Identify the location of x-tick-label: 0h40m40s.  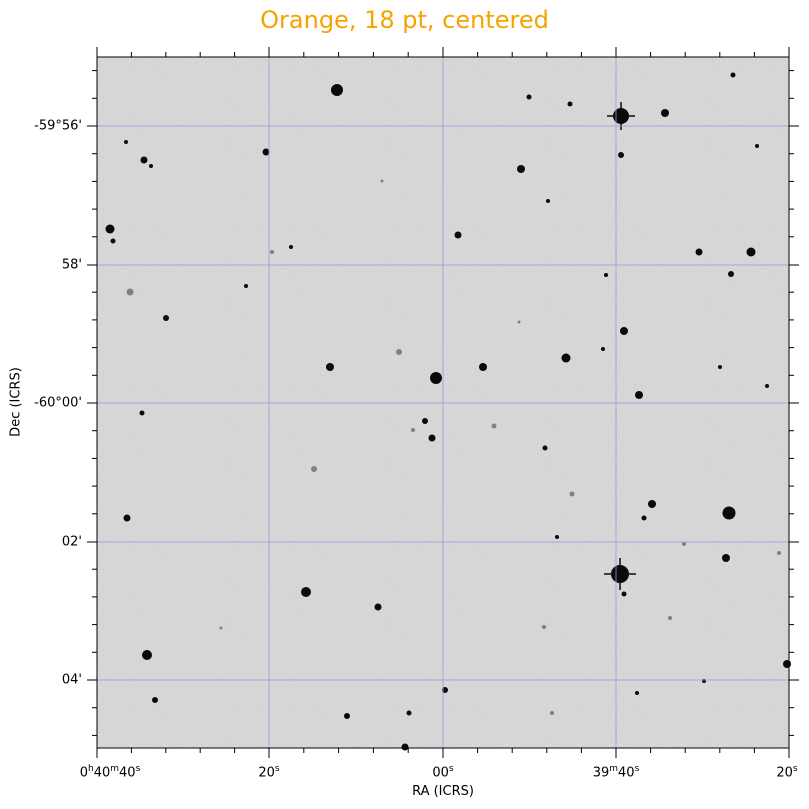
(110, 772).